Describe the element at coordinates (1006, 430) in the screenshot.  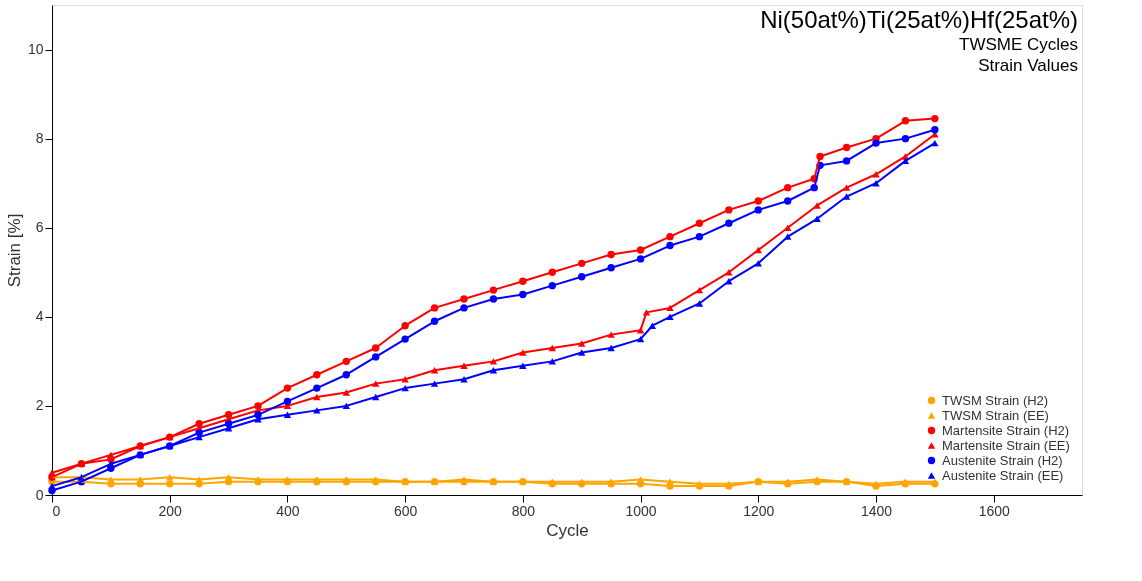
I see `legend-label: Martensite Strain (H2)` at that location.